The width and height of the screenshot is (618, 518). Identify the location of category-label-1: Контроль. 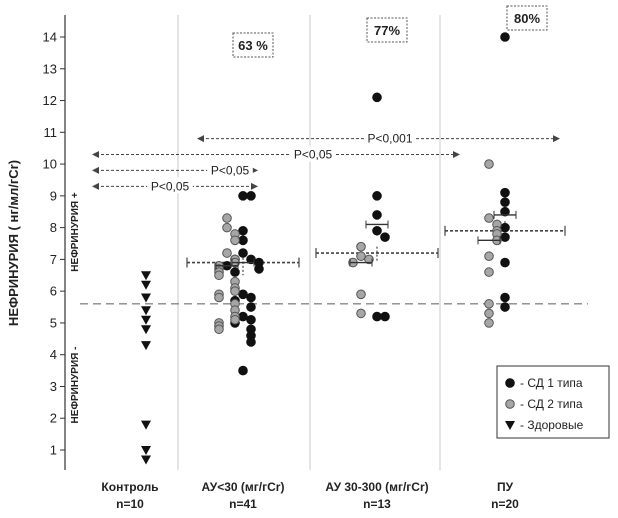
(129, 487).